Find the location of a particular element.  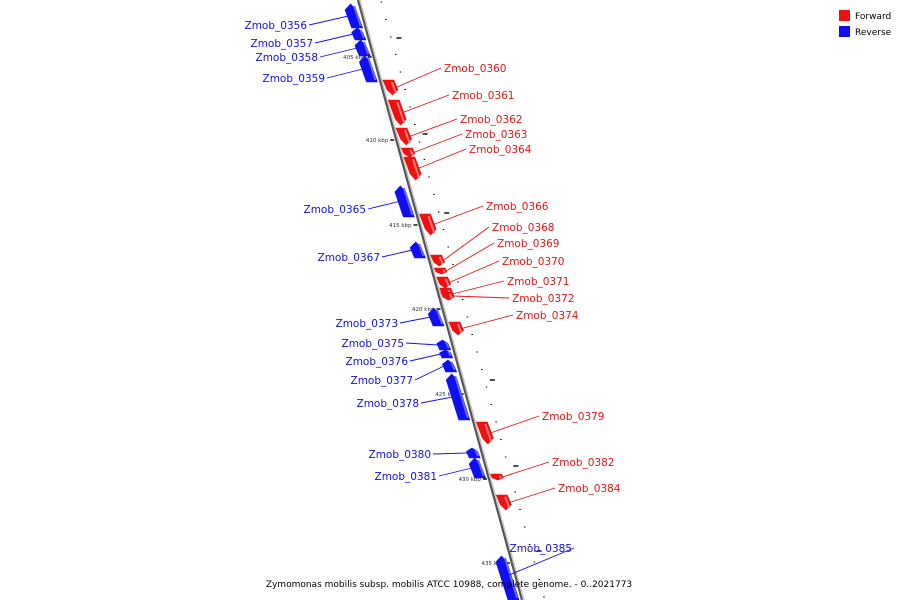

scale-label: 420 kbp is located at coordinates (423, 310).